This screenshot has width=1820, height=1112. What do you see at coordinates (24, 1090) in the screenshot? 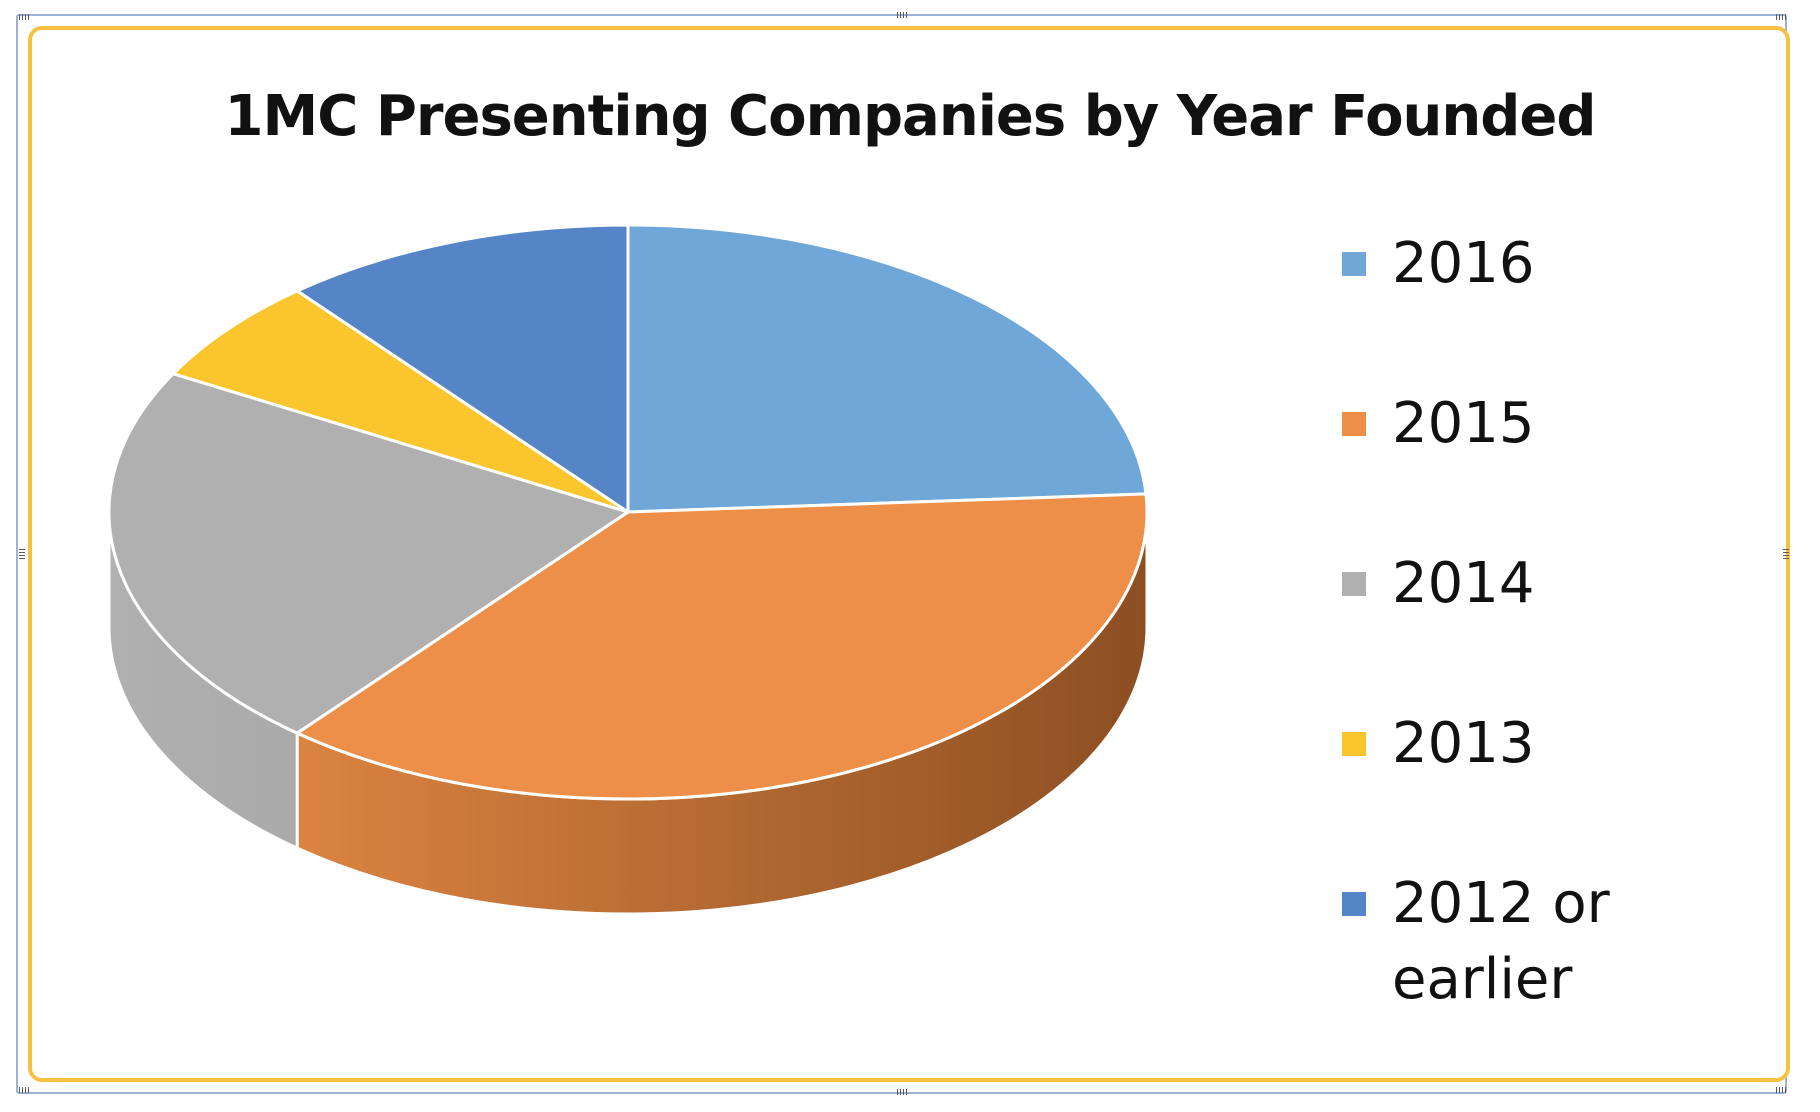
I see `resize-handle-bottom-left` at bounding box center [24, 1090].